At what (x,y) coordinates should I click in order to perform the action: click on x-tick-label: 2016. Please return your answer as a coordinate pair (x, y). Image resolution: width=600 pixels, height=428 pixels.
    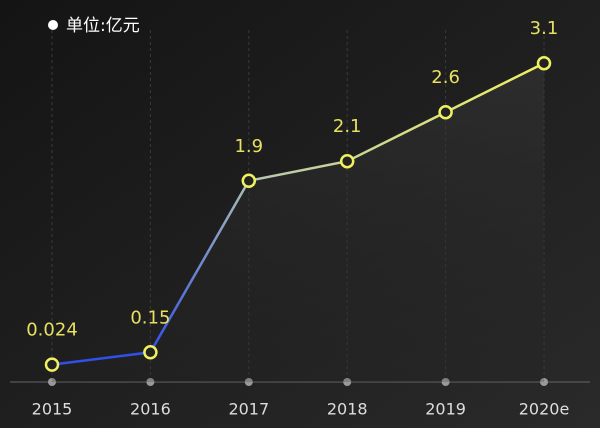
    Looking at the image, I should click on (150, 409).